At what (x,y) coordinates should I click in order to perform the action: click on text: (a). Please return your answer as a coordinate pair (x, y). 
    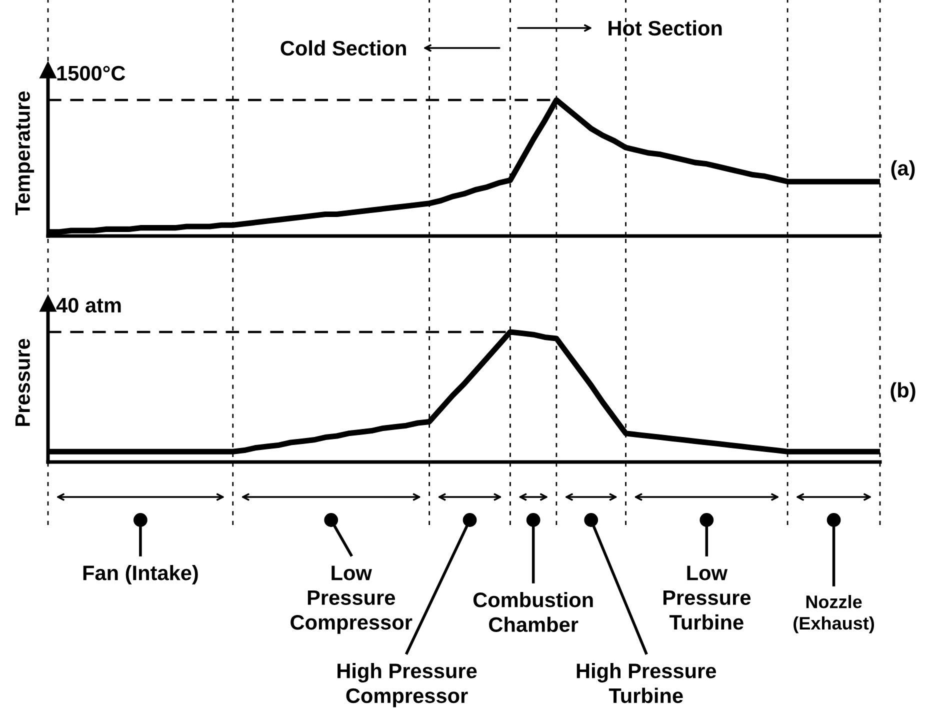
    Looking at the image, I should click on (903, 170).